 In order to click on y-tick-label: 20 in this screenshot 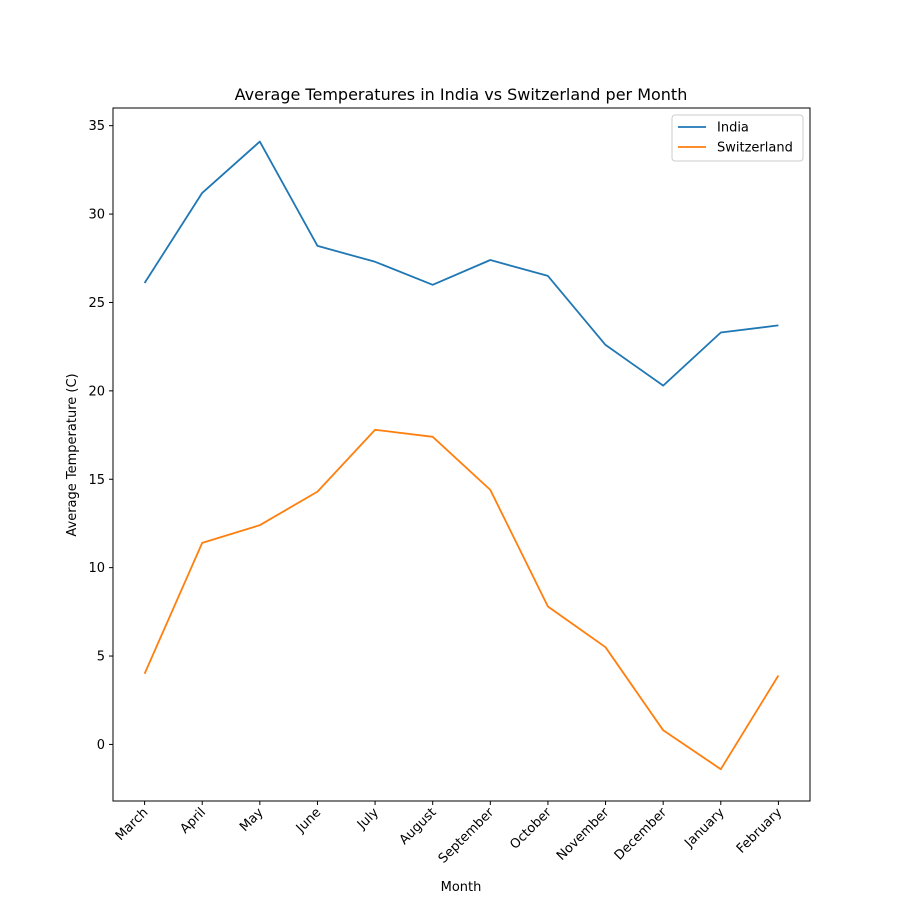, I will do `click(96, 391)`.